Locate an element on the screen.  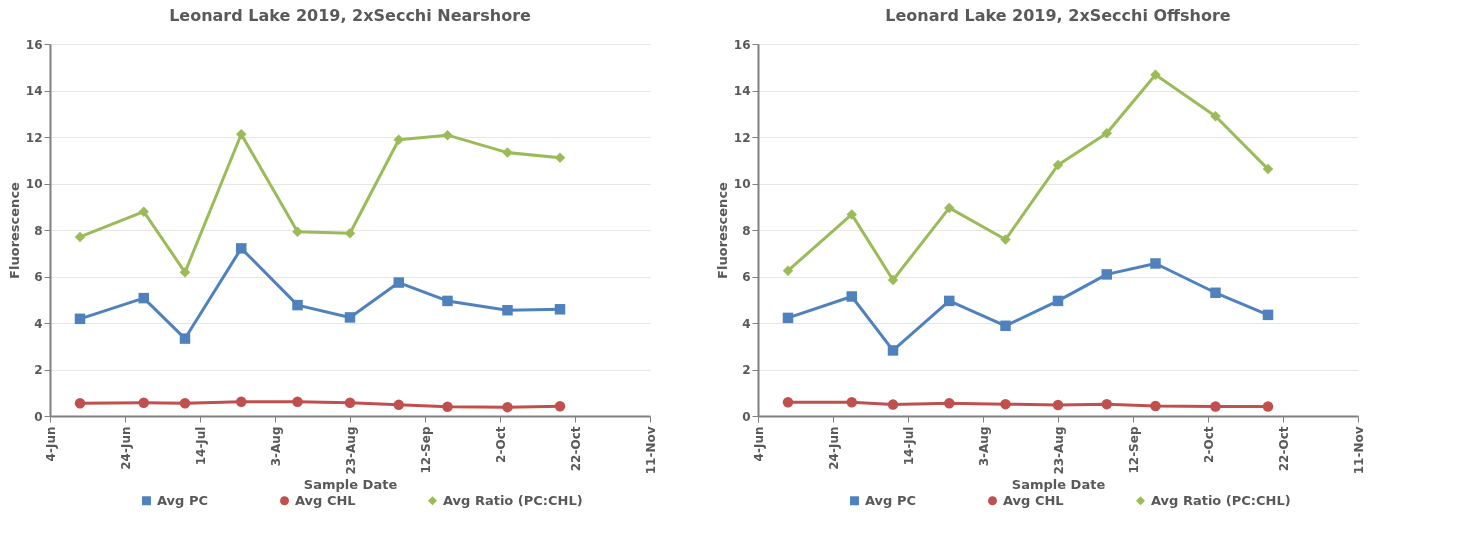
chart-title: Leonard Lake 2019, 2xSecchi Offshore is located at coordinates (1058, 15).